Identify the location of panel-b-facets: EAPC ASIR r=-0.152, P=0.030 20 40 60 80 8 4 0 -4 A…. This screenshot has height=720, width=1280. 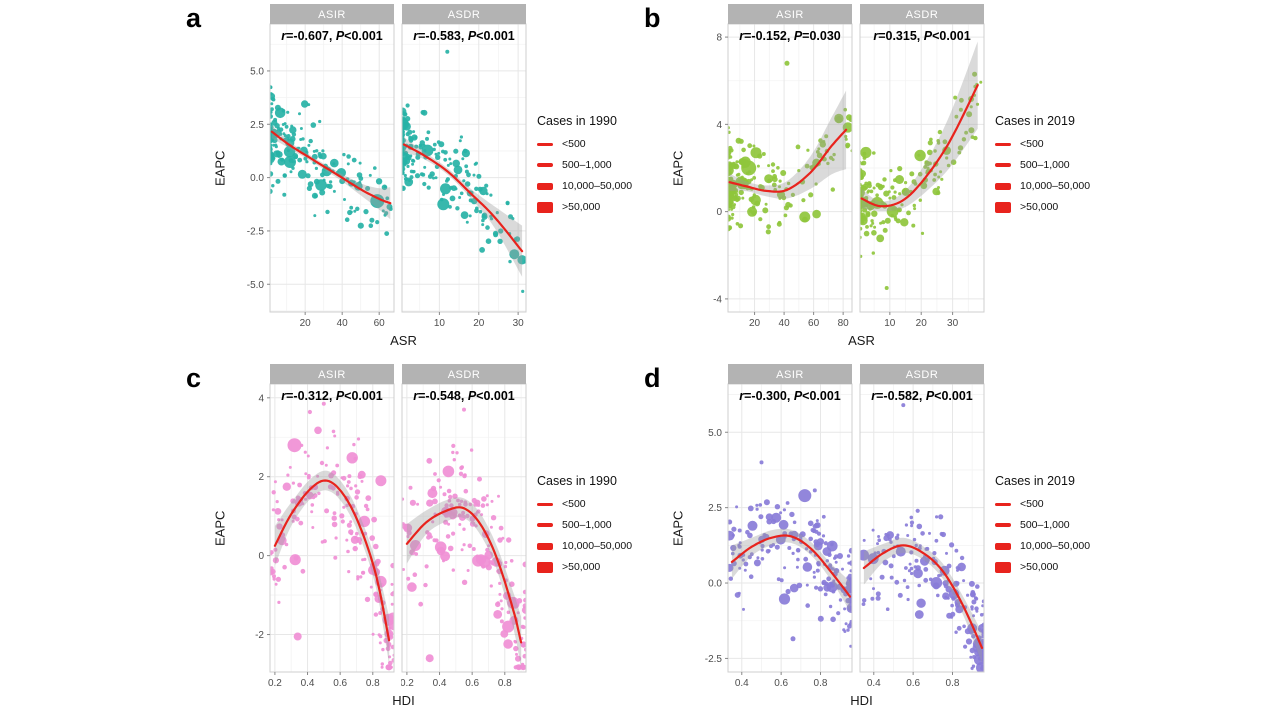
(827, 168).